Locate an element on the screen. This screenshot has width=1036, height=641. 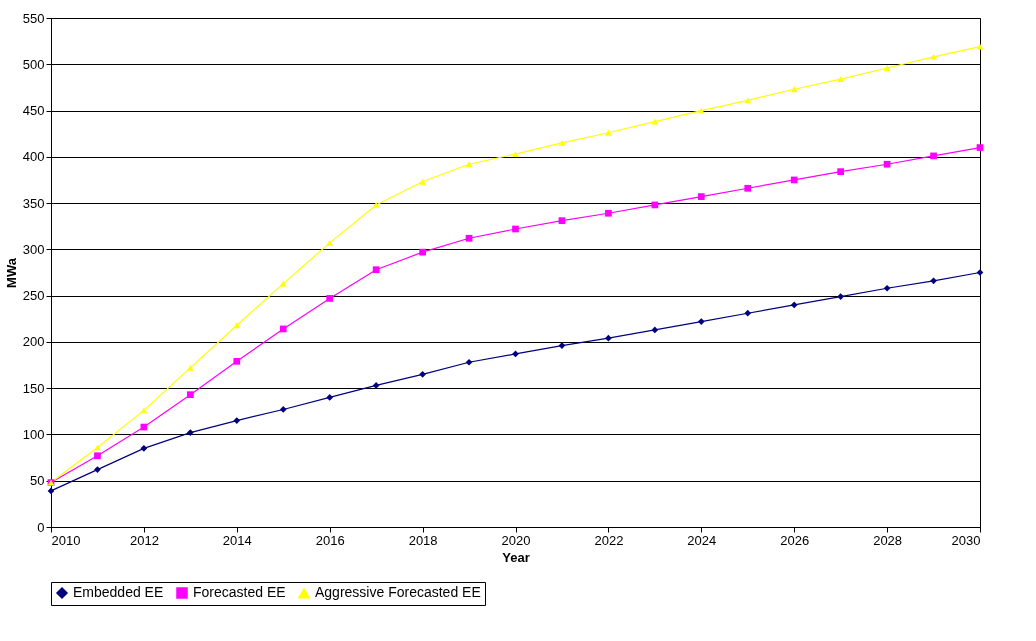
legend-label: Forecasted EE is located at coordinates (239, 592).